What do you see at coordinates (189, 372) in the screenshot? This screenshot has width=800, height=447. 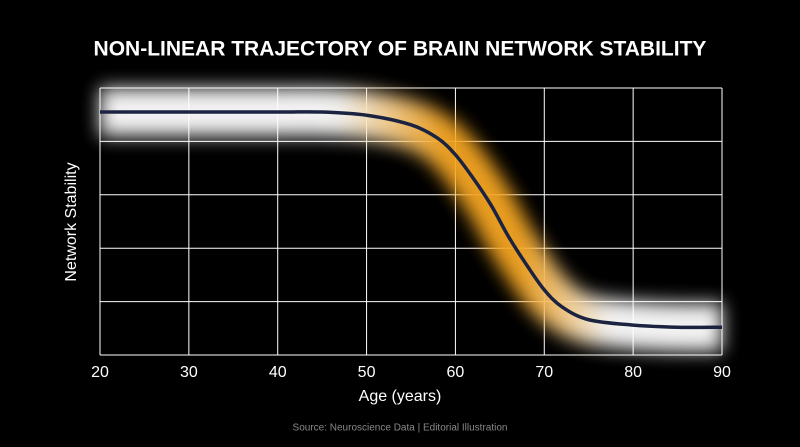 I see `x-tick-label: 30` at bounding box center [189, 372].